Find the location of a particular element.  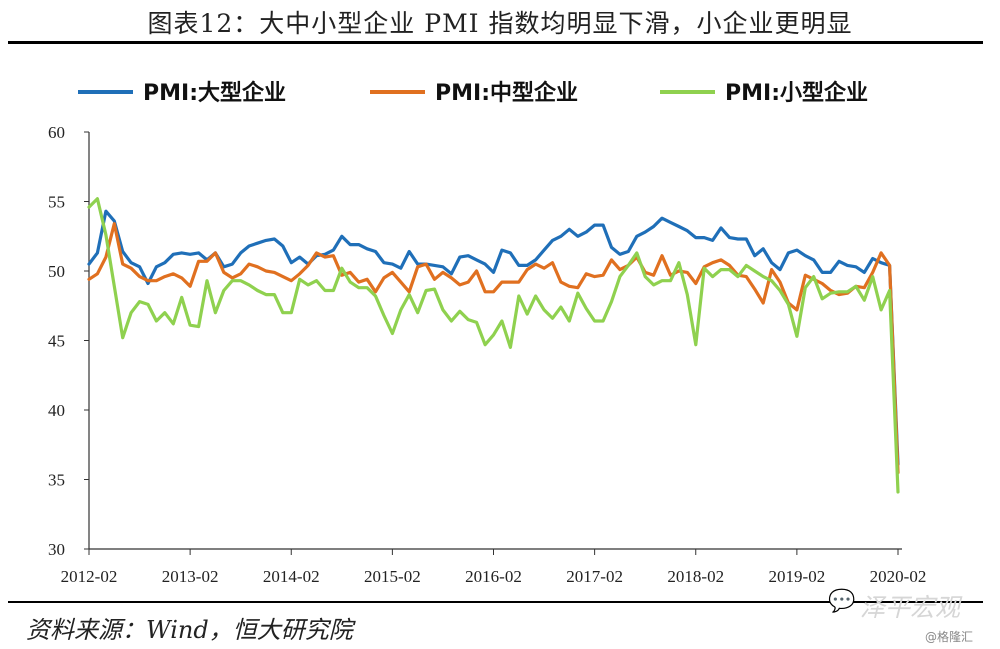

y-tick-label: 55 is located at coordinates (56, 202).